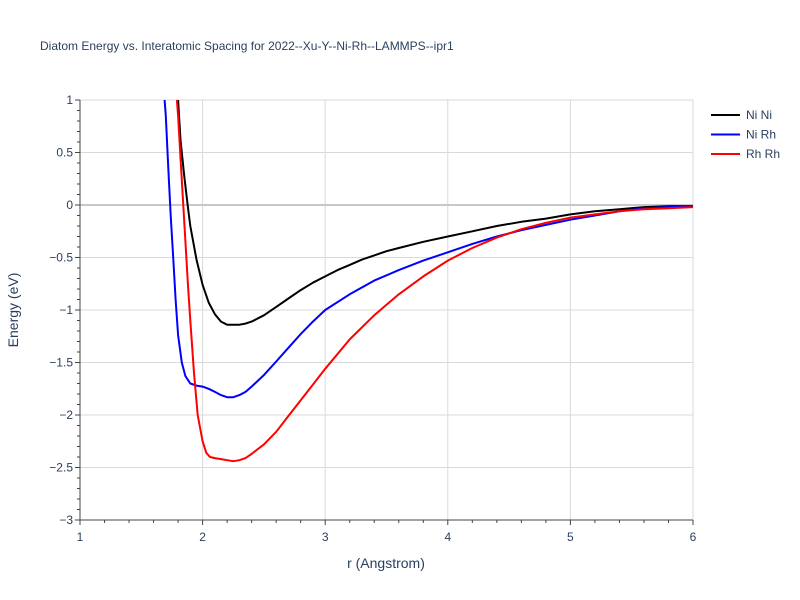  What do you see at coordinates (386, 563) in the screenshot?
I see `x-axis-title: r (Angstrom)` at bounding box center [386, 563].